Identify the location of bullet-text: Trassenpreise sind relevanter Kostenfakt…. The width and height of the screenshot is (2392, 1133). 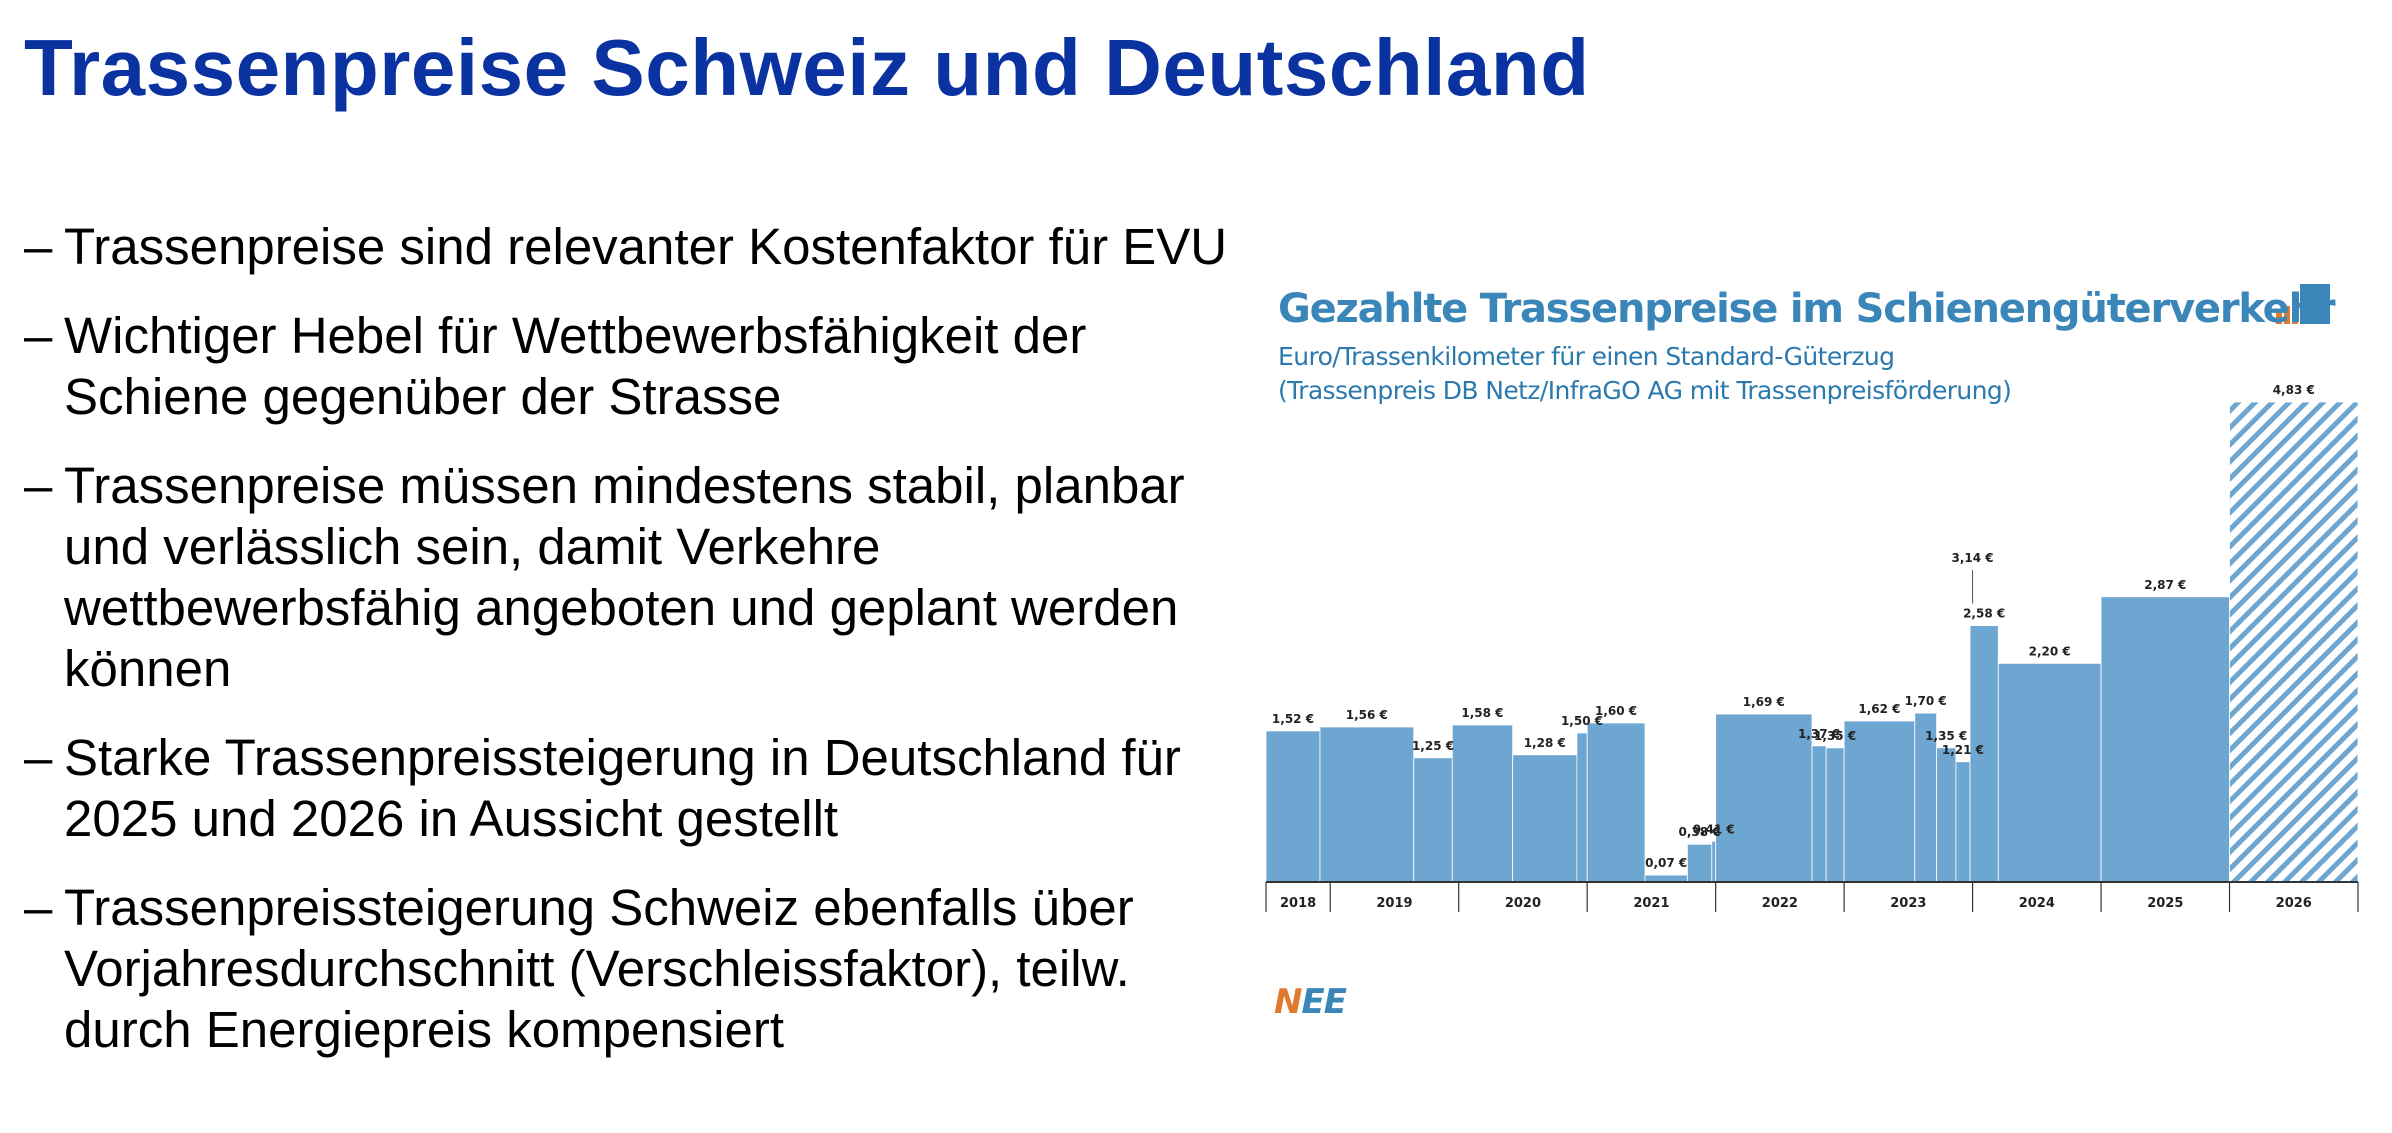
(646, 246).